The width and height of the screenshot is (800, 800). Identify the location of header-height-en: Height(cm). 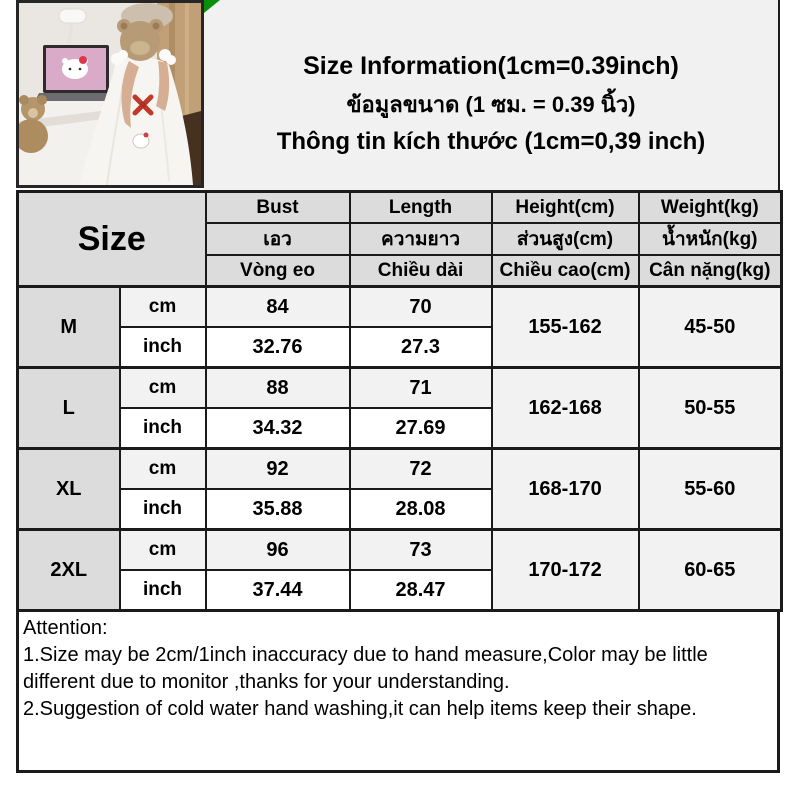
(565, 207).